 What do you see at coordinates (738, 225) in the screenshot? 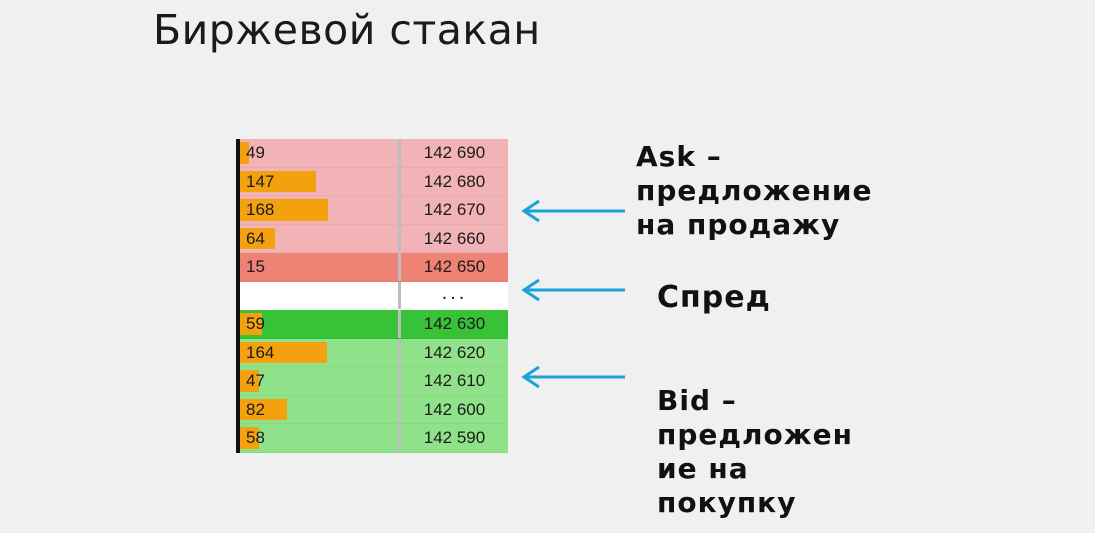
I see `ask-label-line: на продажу` at bounding box center [738, 225].